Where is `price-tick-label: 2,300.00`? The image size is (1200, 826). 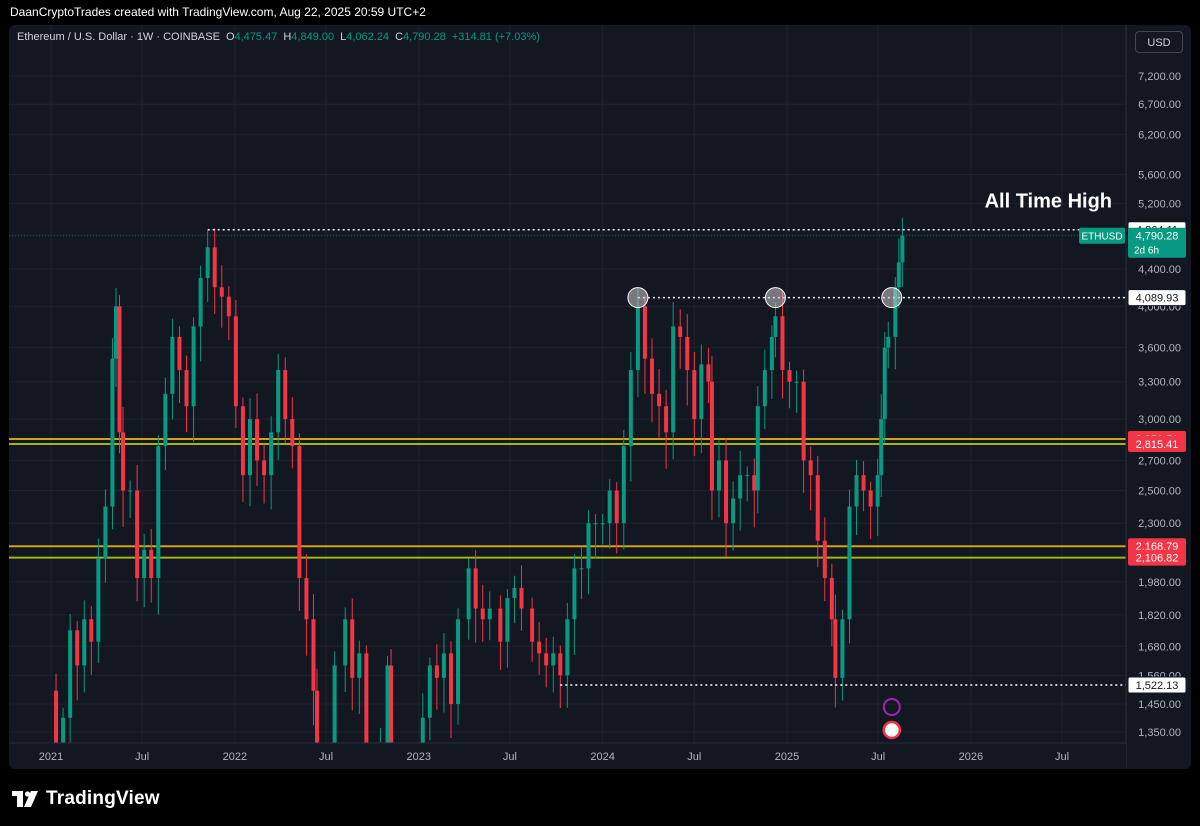
price-tick-label: 2,300.00 is located at coordinates (1159, 524).